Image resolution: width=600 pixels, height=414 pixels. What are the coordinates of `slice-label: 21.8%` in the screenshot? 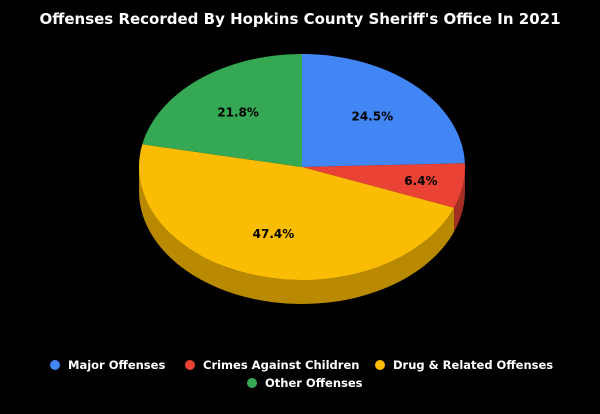 It's located at (238, 113).